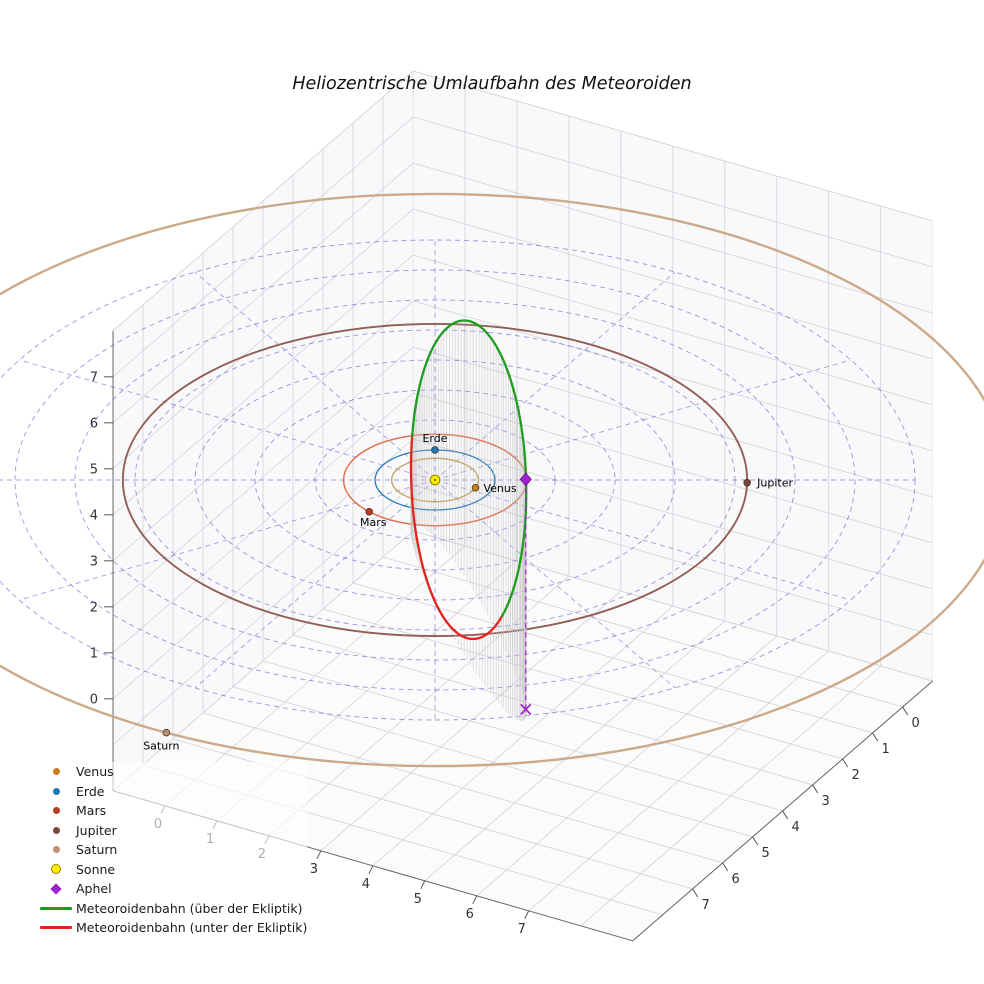 The width and height of the screenshot is (984, 984). I want to click on legend-marker-line, so click(56, 908).